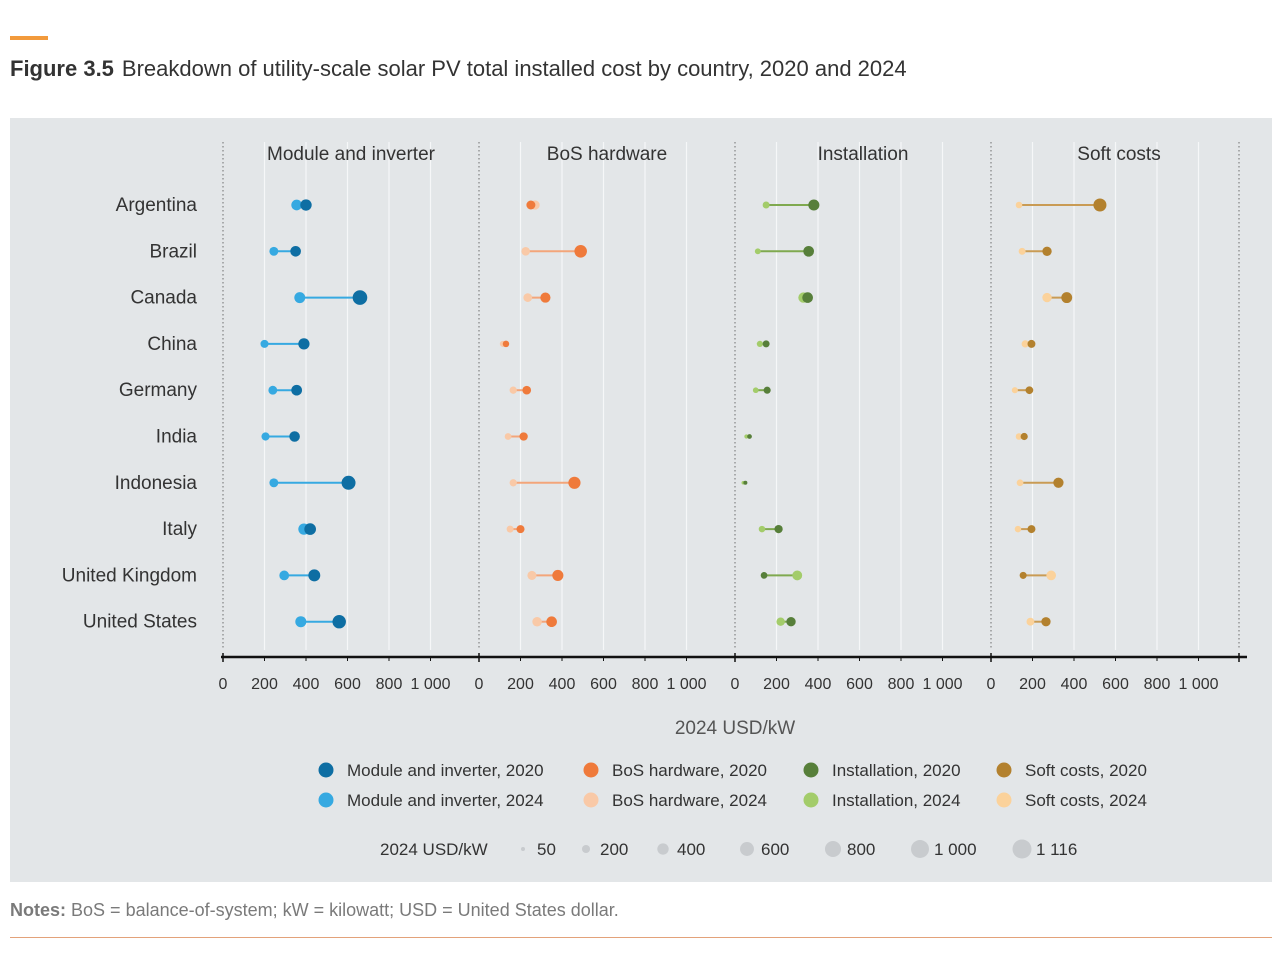 This screenshot has width=1280, height=960. Describe the element at coordinates (430, 684) in the screenshot. I see `tick-label-module-and-inverter-1000: 1 000` at that location.